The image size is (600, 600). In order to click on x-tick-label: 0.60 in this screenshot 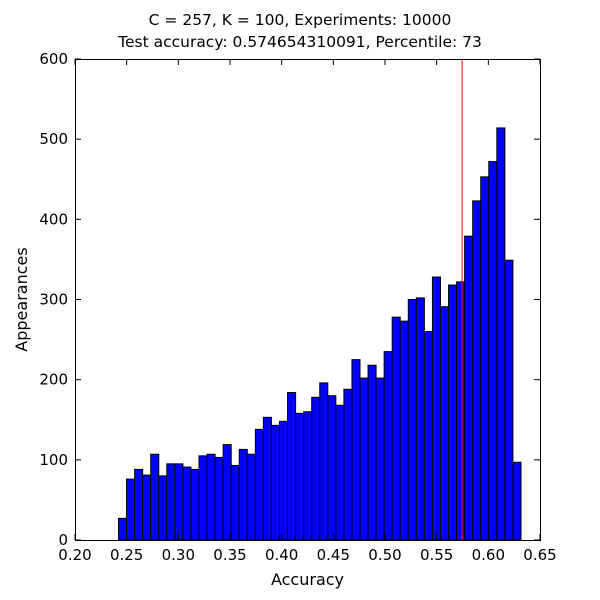, I will do `click(488, 555)`.